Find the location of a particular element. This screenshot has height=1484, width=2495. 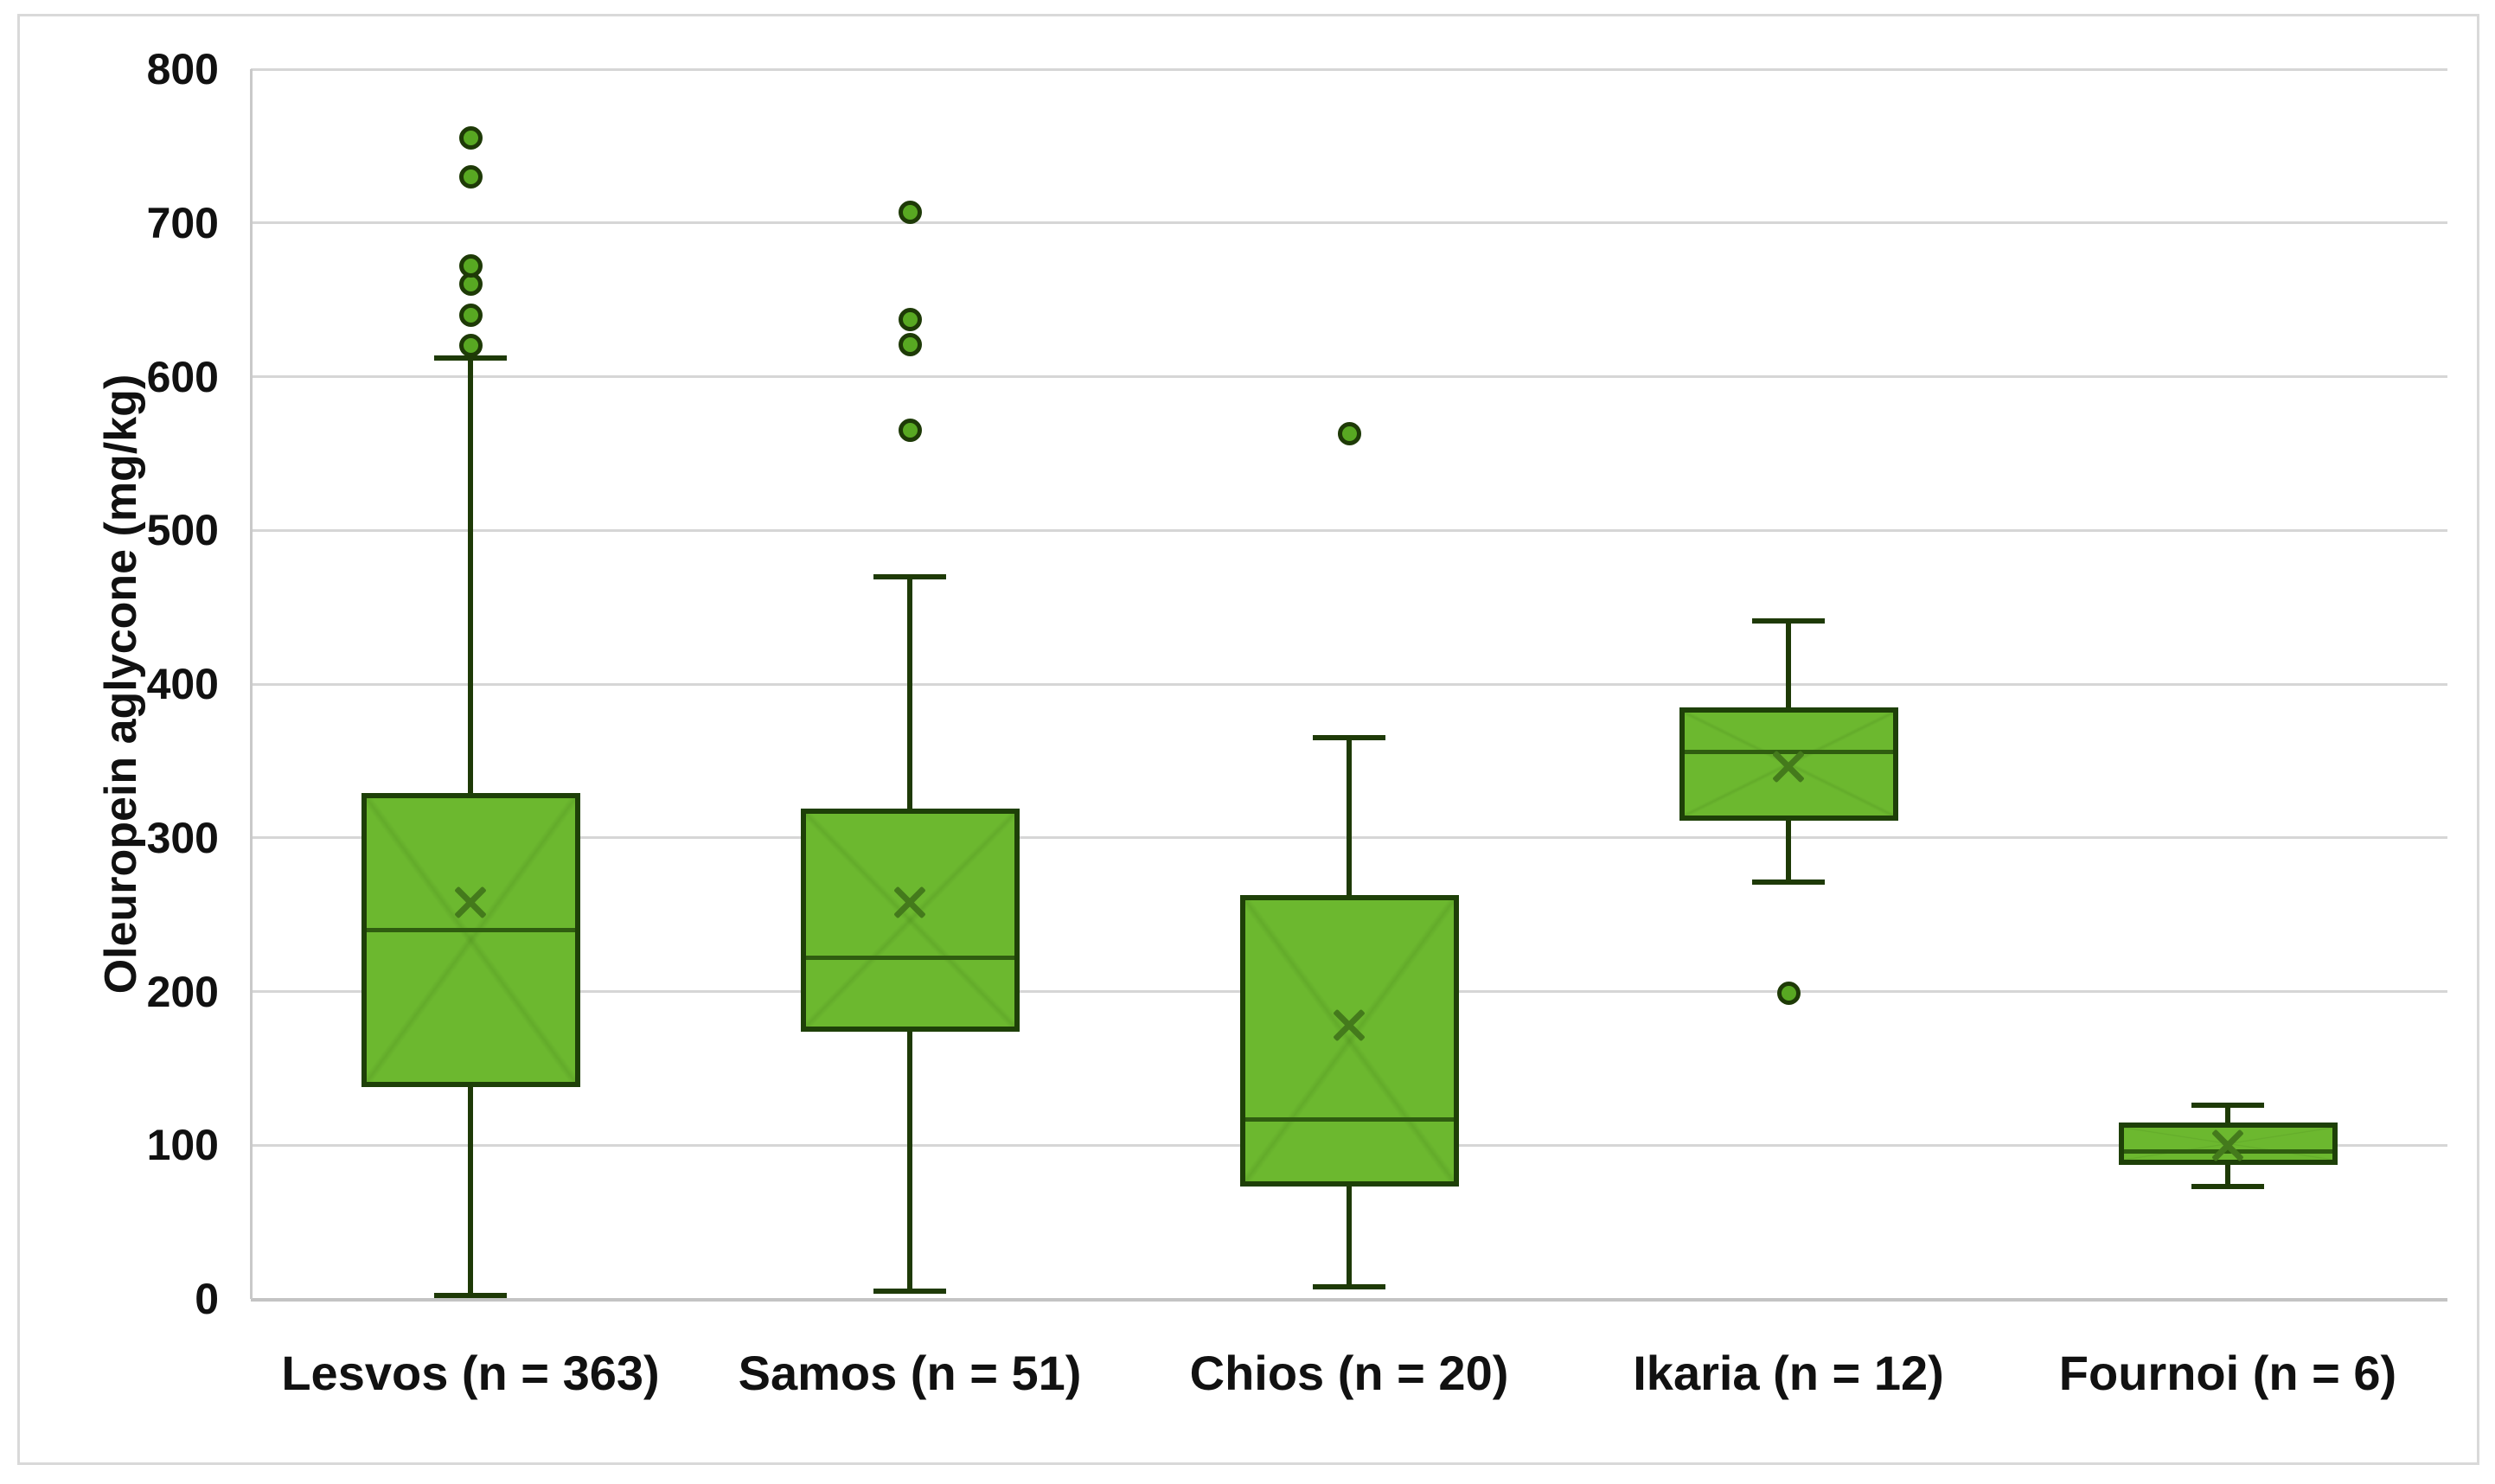

x-axis-label: Fournoi (n = 6) is located at coordinates (2227, 1373).